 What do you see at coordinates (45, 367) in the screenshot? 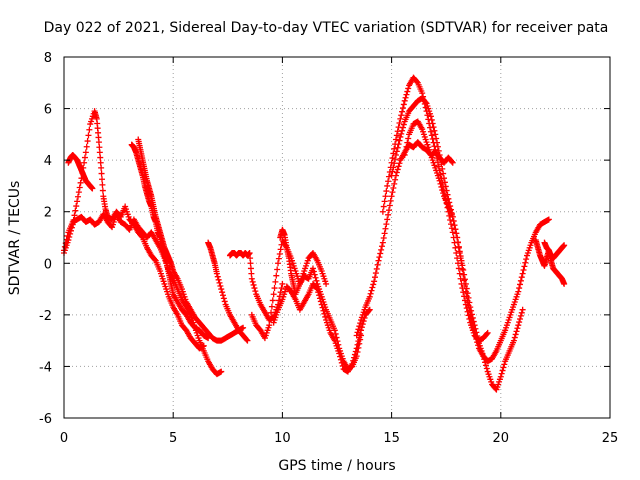
I see `y-tick-label: -4` at bounding box center [45, 367].